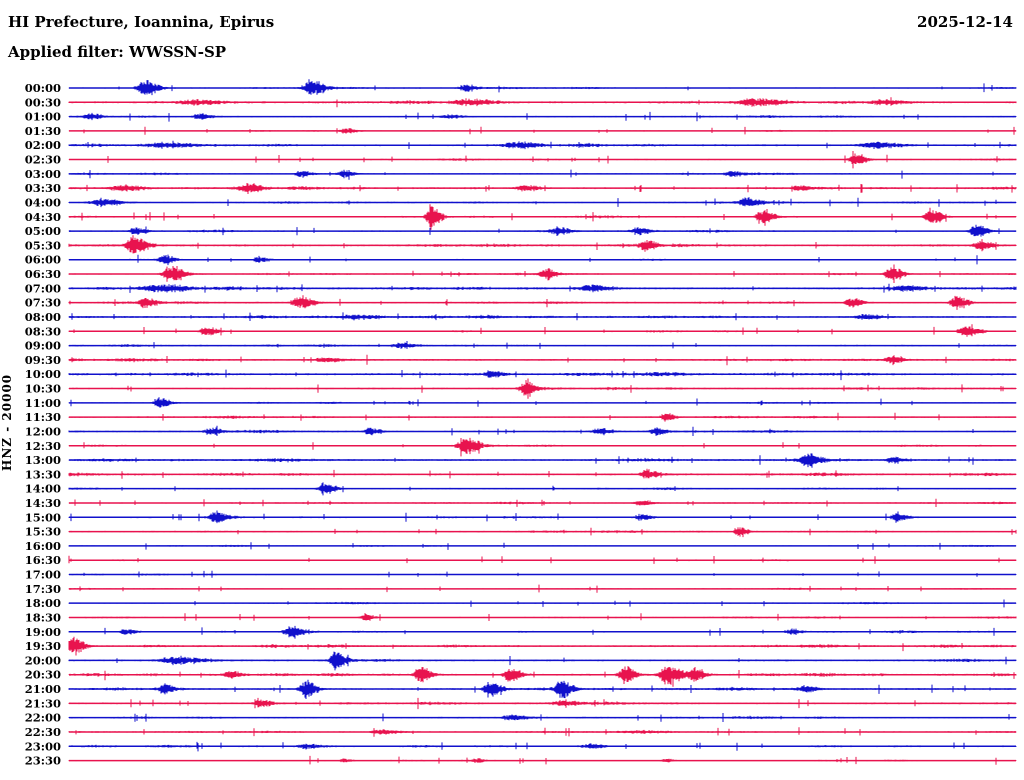 This screenshot has height=780, width=1024. I want to click on trace-time-label: 22:30, so click(43, 732).